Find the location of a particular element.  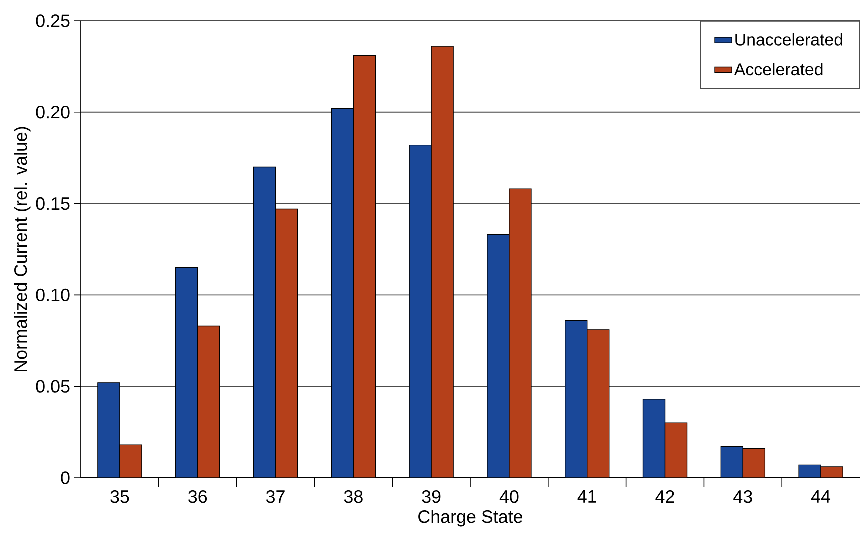

x-tick-label: 36 is located at coordinates (198, 497).